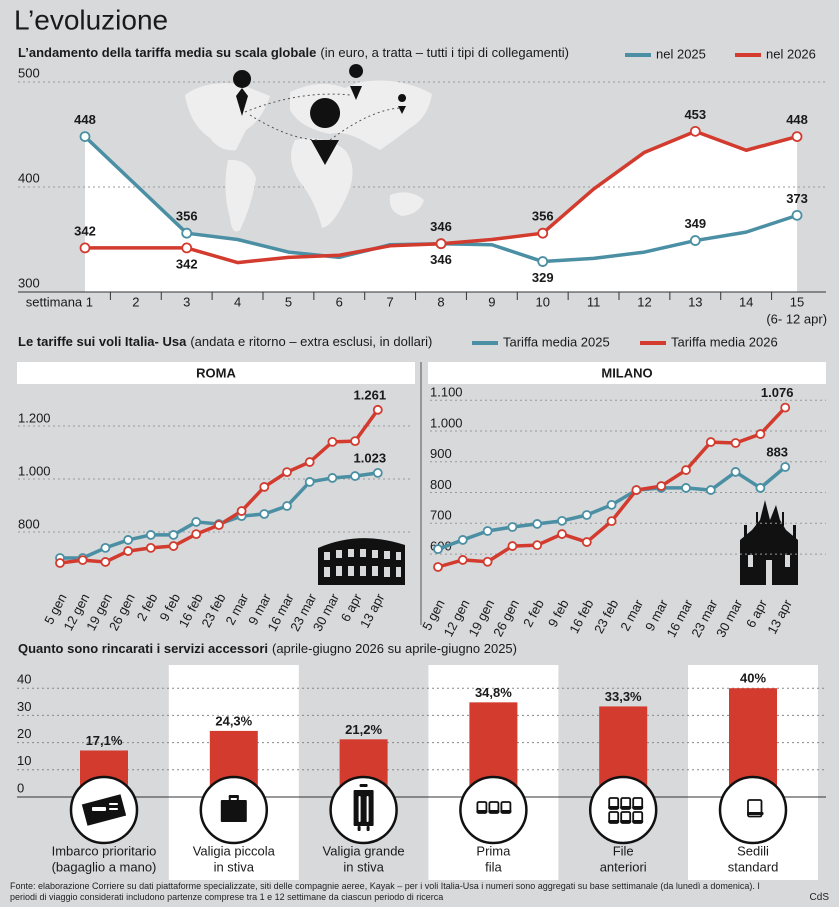 The image size is (839, 907). I want to click on x-tick-label: 2 mar, so click(631, 614).